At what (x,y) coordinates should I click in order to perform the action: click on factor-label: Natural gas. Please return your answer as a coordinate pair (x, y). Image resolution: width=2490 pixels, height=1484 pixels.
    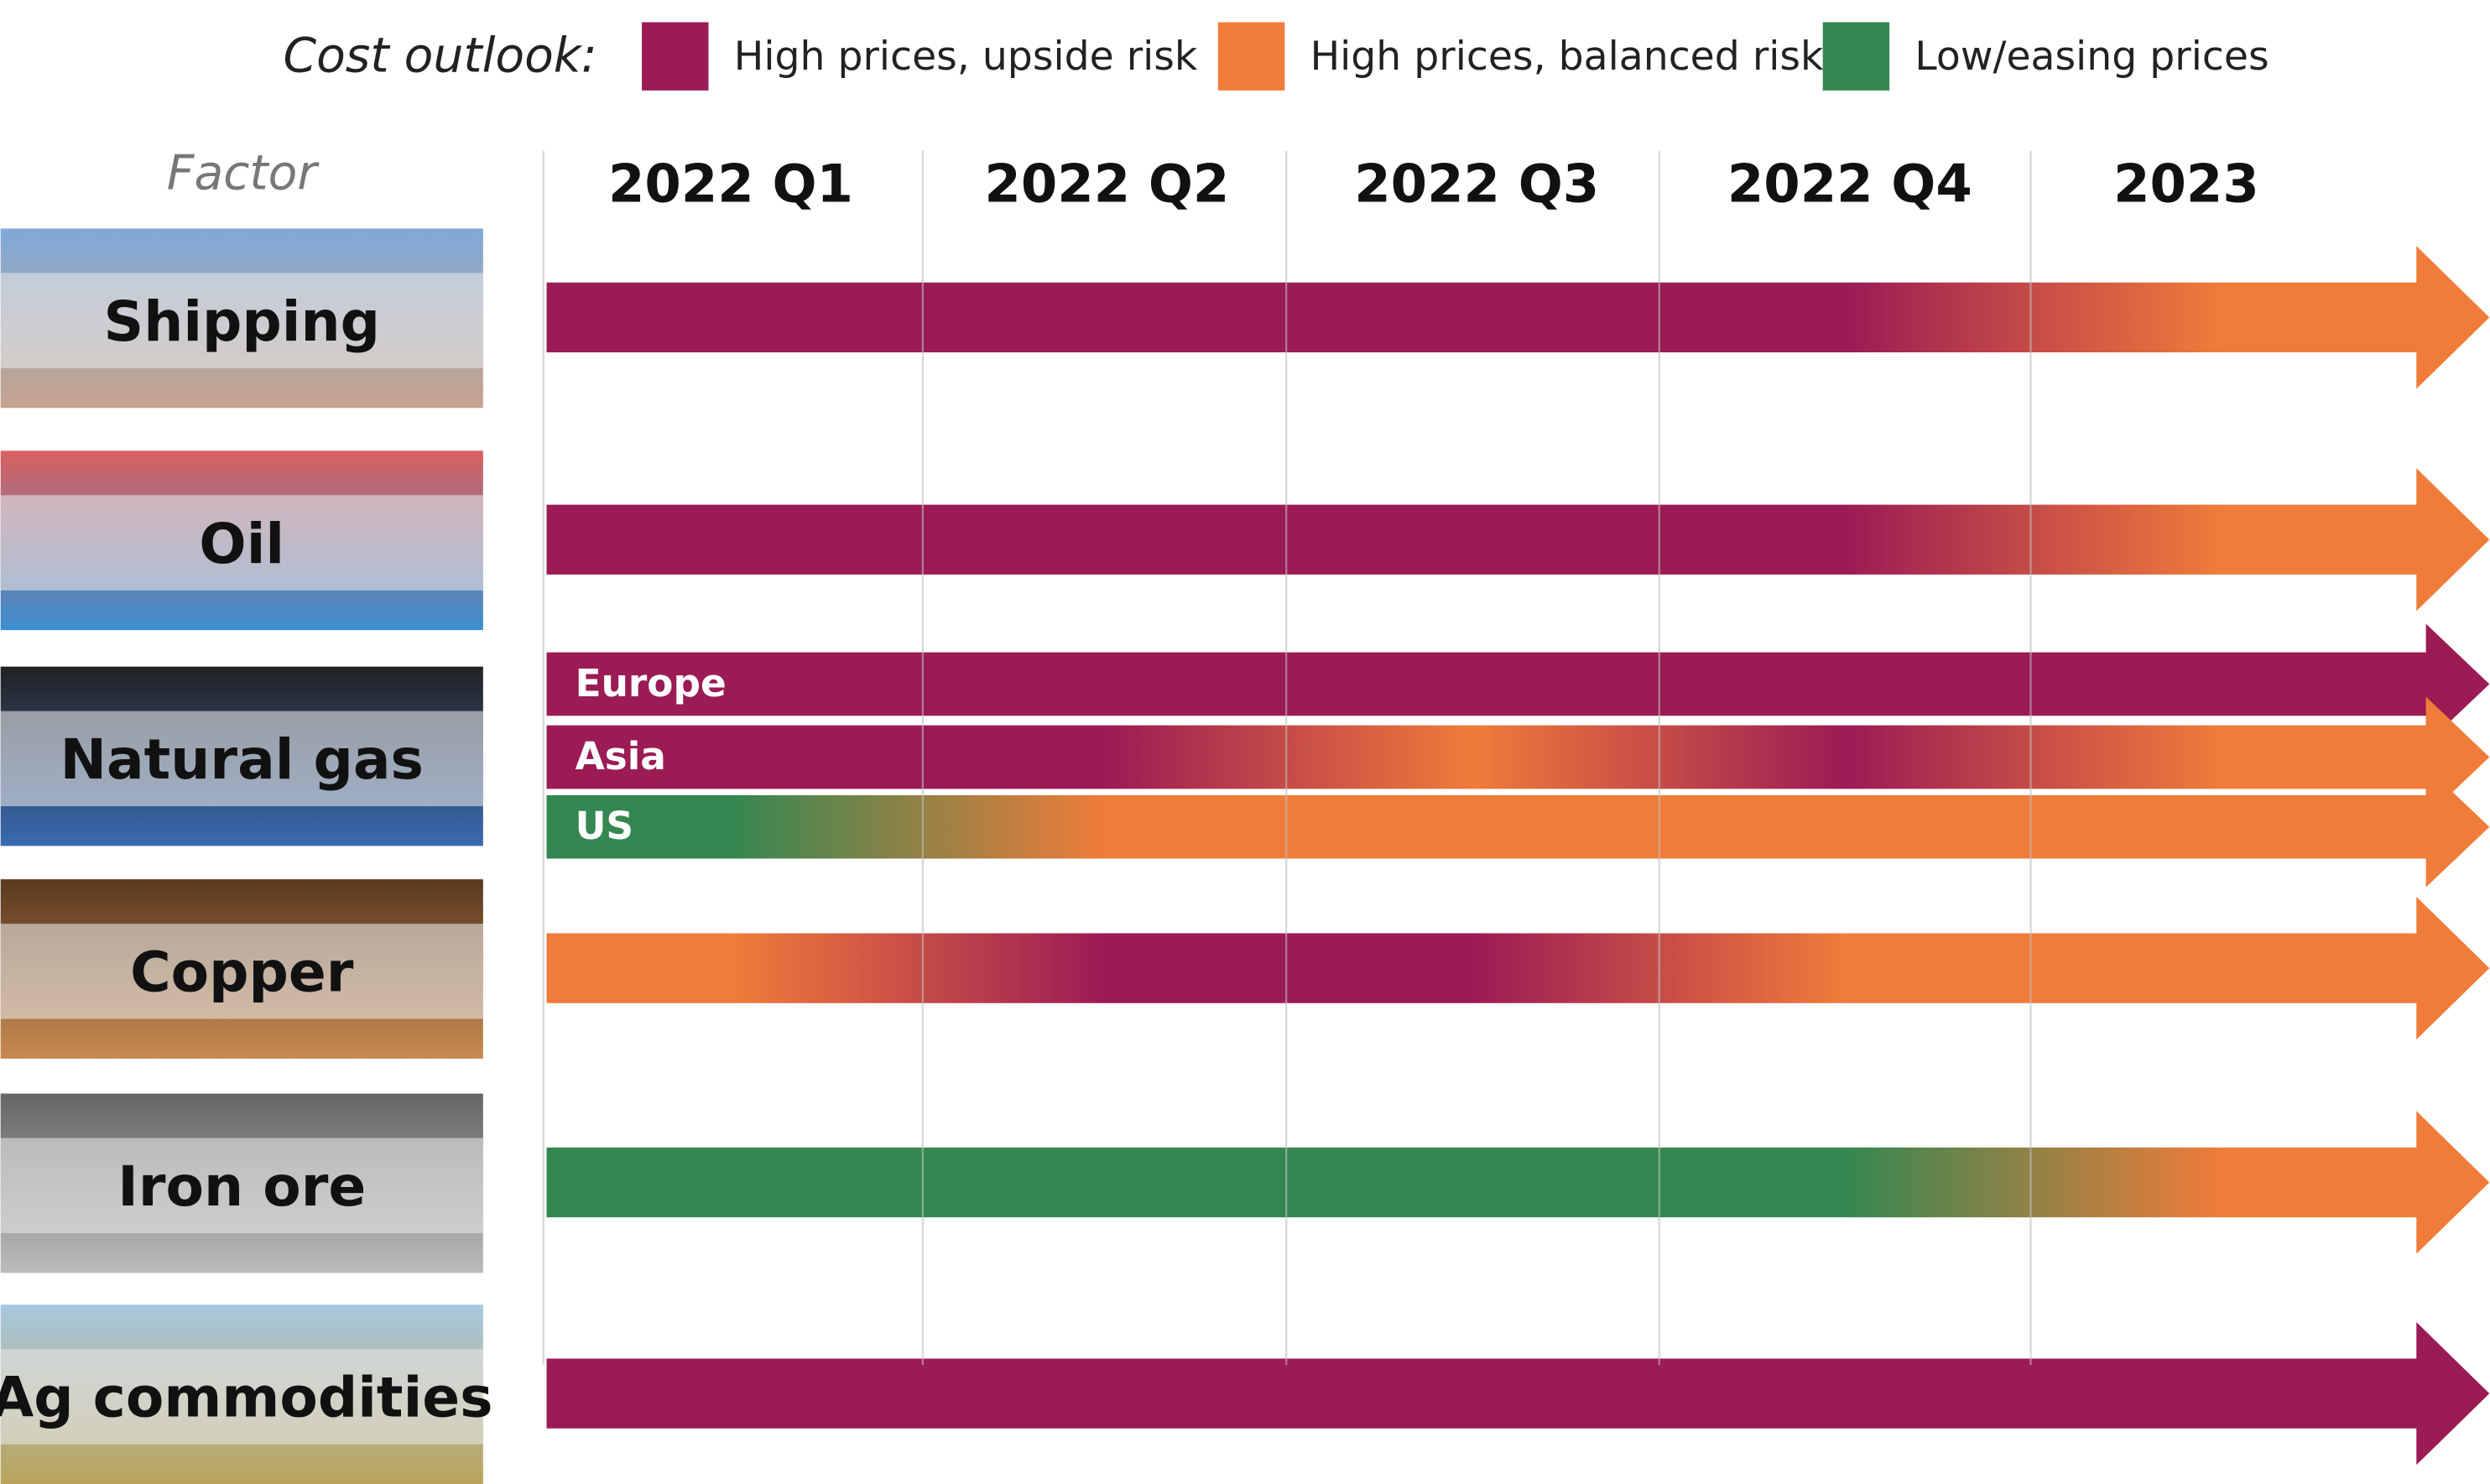
    Looking at the image, I should click on (242, 759).